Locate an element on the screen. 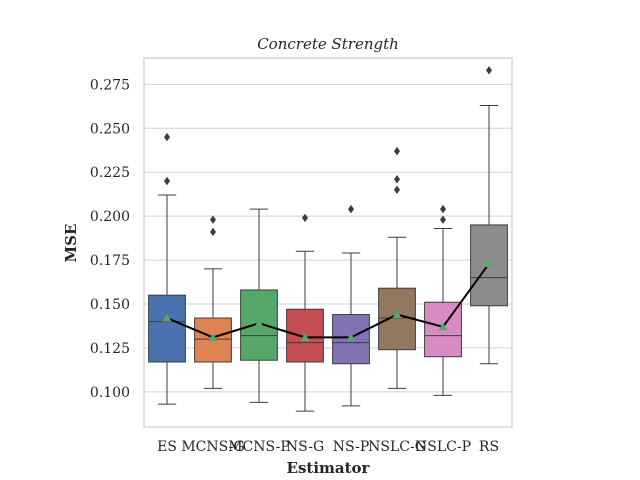 The width and height of the screenshot is (640, 480). box-NSLC-G is located at coordinates (397, 267).